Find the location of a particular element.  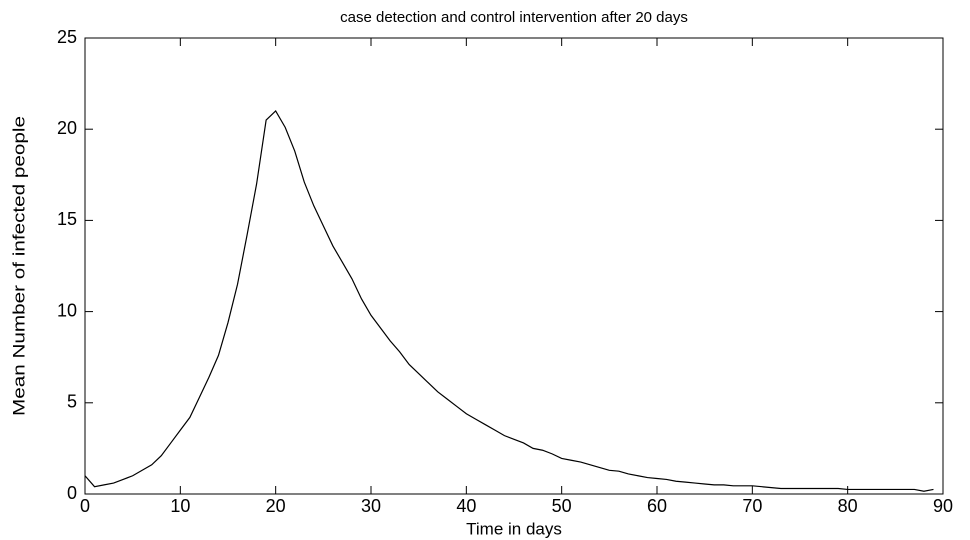

y-tick-label: 25 is located at coordinates (67, 37).